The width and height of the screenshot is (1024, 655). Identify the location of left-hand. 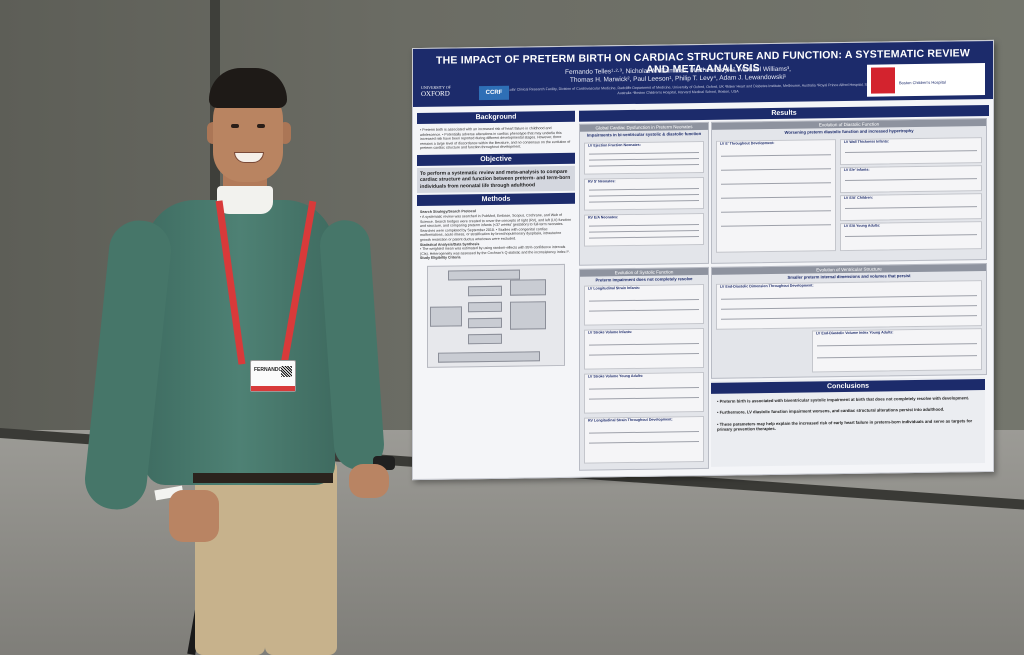
(369, 481).